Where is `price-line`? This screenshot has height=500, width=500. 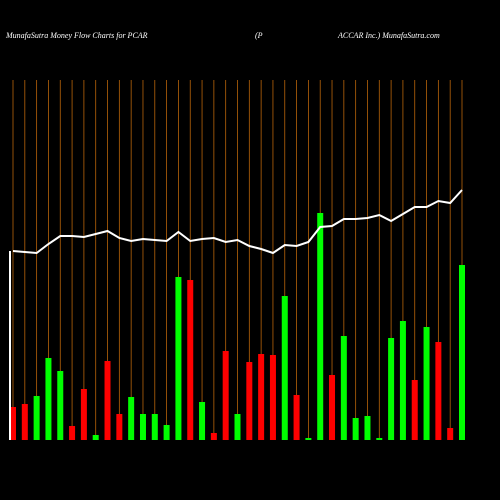 price-line is located at coordinates (237, 222).